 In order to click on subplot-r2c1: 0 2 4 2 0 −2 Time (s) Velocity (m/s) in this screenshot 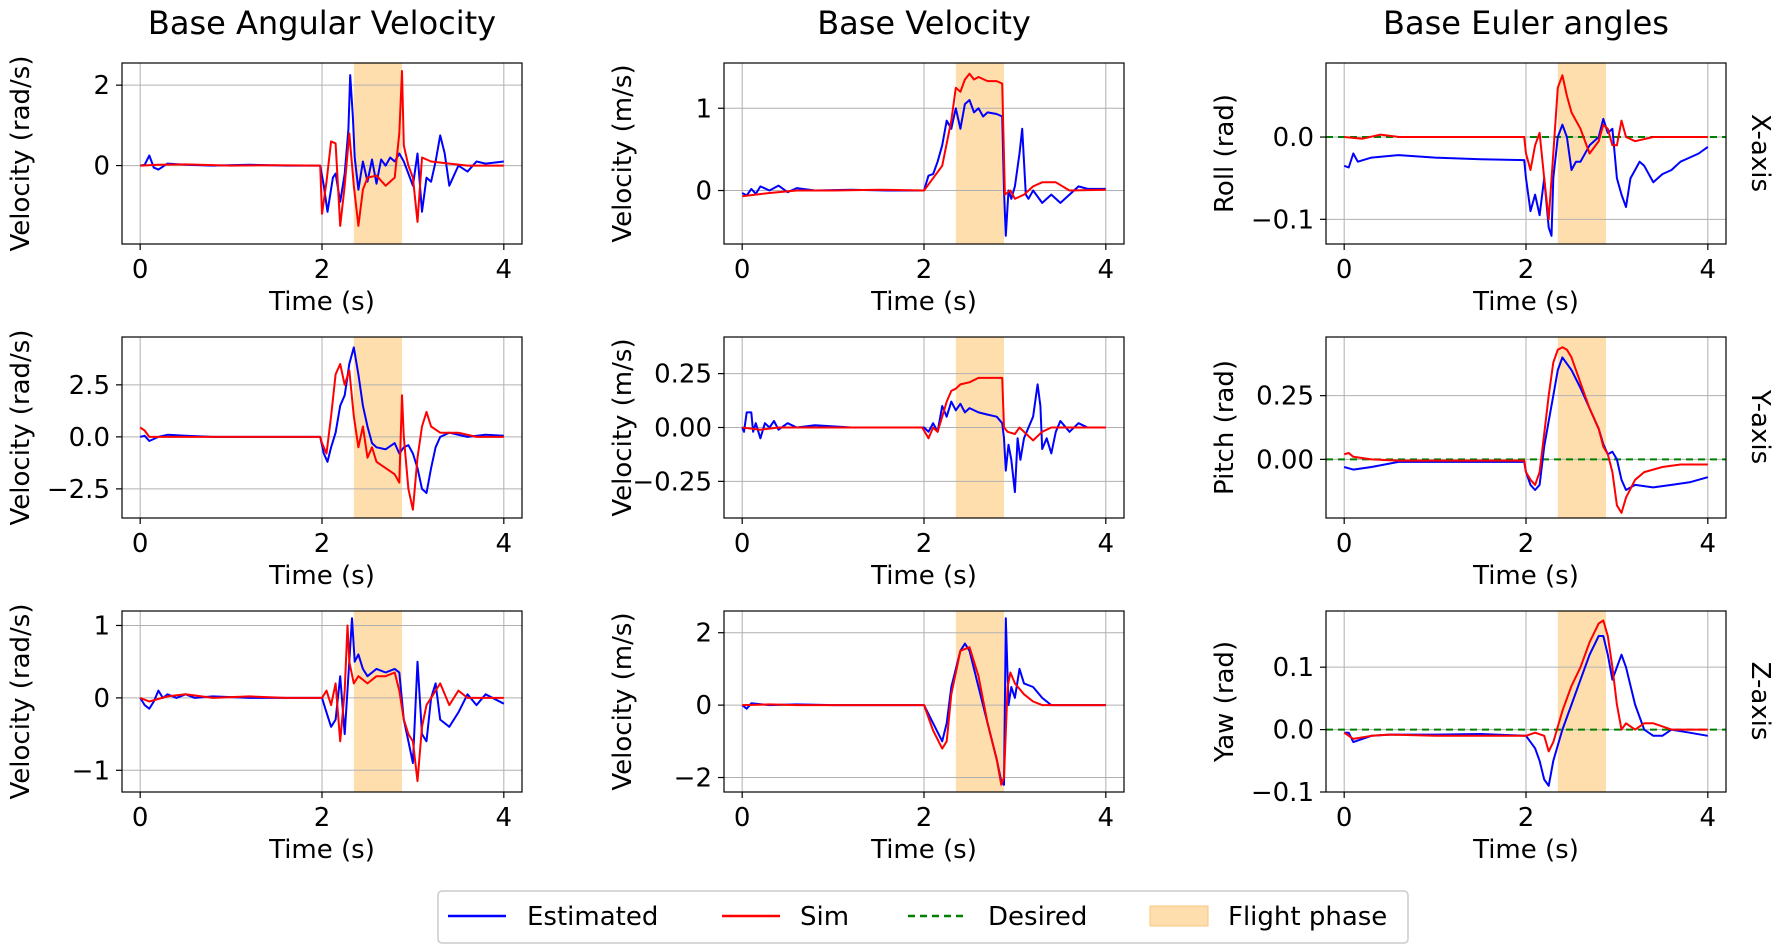, I will do `click(866, 737)`.